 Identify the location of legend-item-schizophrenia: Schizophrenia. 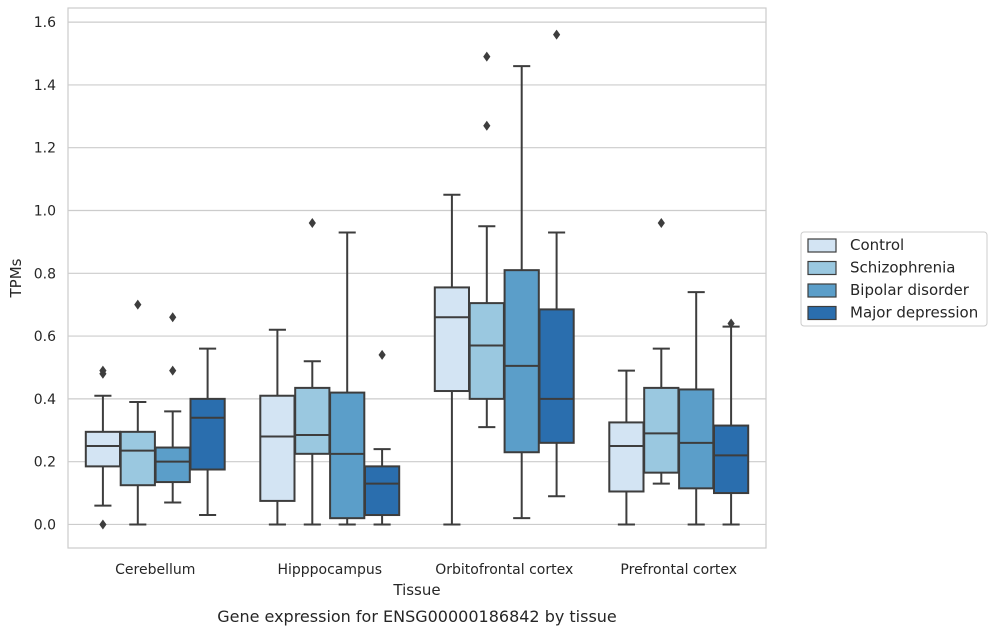
(881, 268).